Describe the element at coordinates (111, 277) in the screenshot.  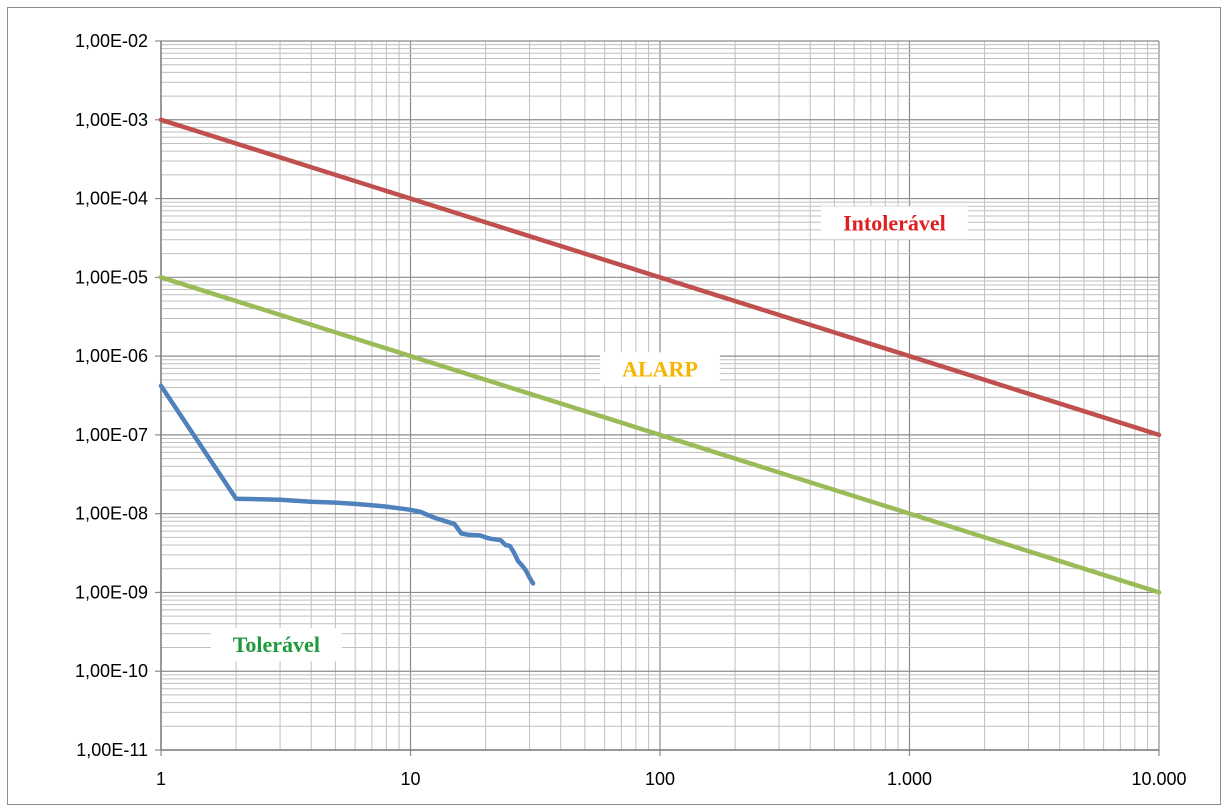
I see `y-tick-label: 1,00E-05` at that location.